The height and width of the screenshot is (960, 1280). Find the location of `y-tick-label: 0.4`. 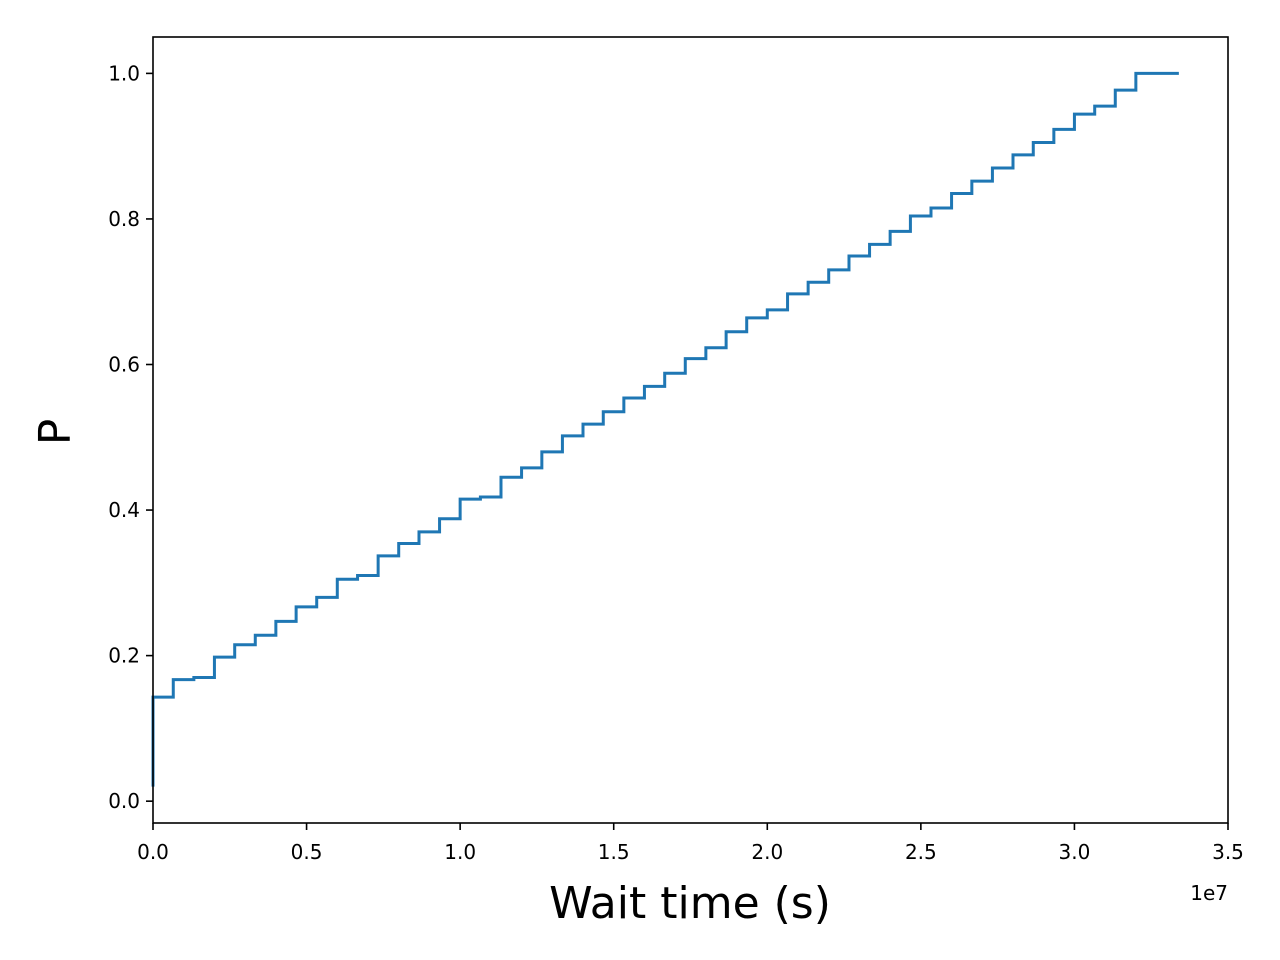

y-tick-label: 0.4 is located at coordinates (124, 510).